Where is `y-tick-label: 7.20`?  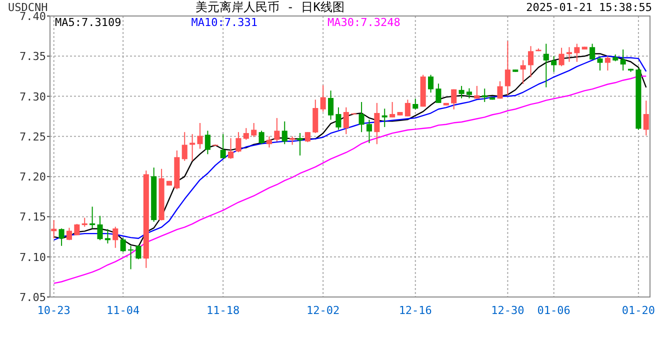
y-tick-label: 7.20 is located at coordinates (33, 177).